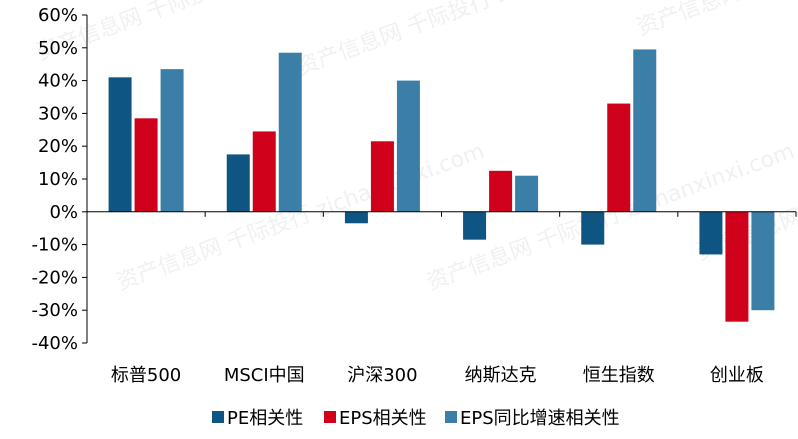 Image resolution: width=798 pixels, height=439 pixels. What do you see at coordinates (540, 418) in the screenshot?
I see `legend-label-3: EPS同比增速相关性` at bounding box center [540, 418].